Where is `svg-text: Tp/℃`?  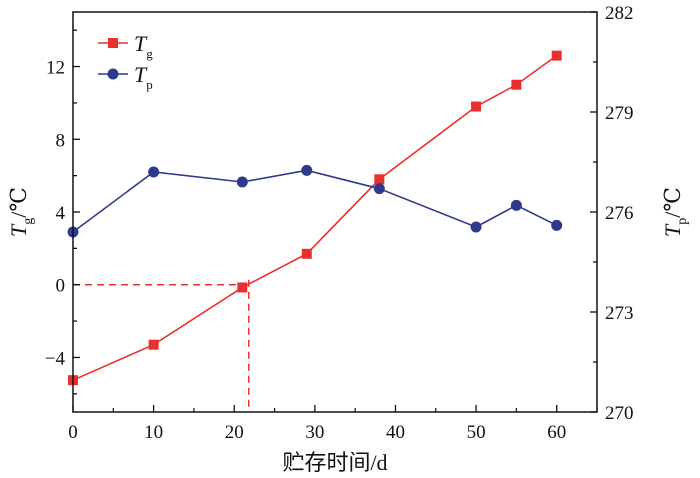
svg-text: Tp/℃ is located at coordinates (675, 212).